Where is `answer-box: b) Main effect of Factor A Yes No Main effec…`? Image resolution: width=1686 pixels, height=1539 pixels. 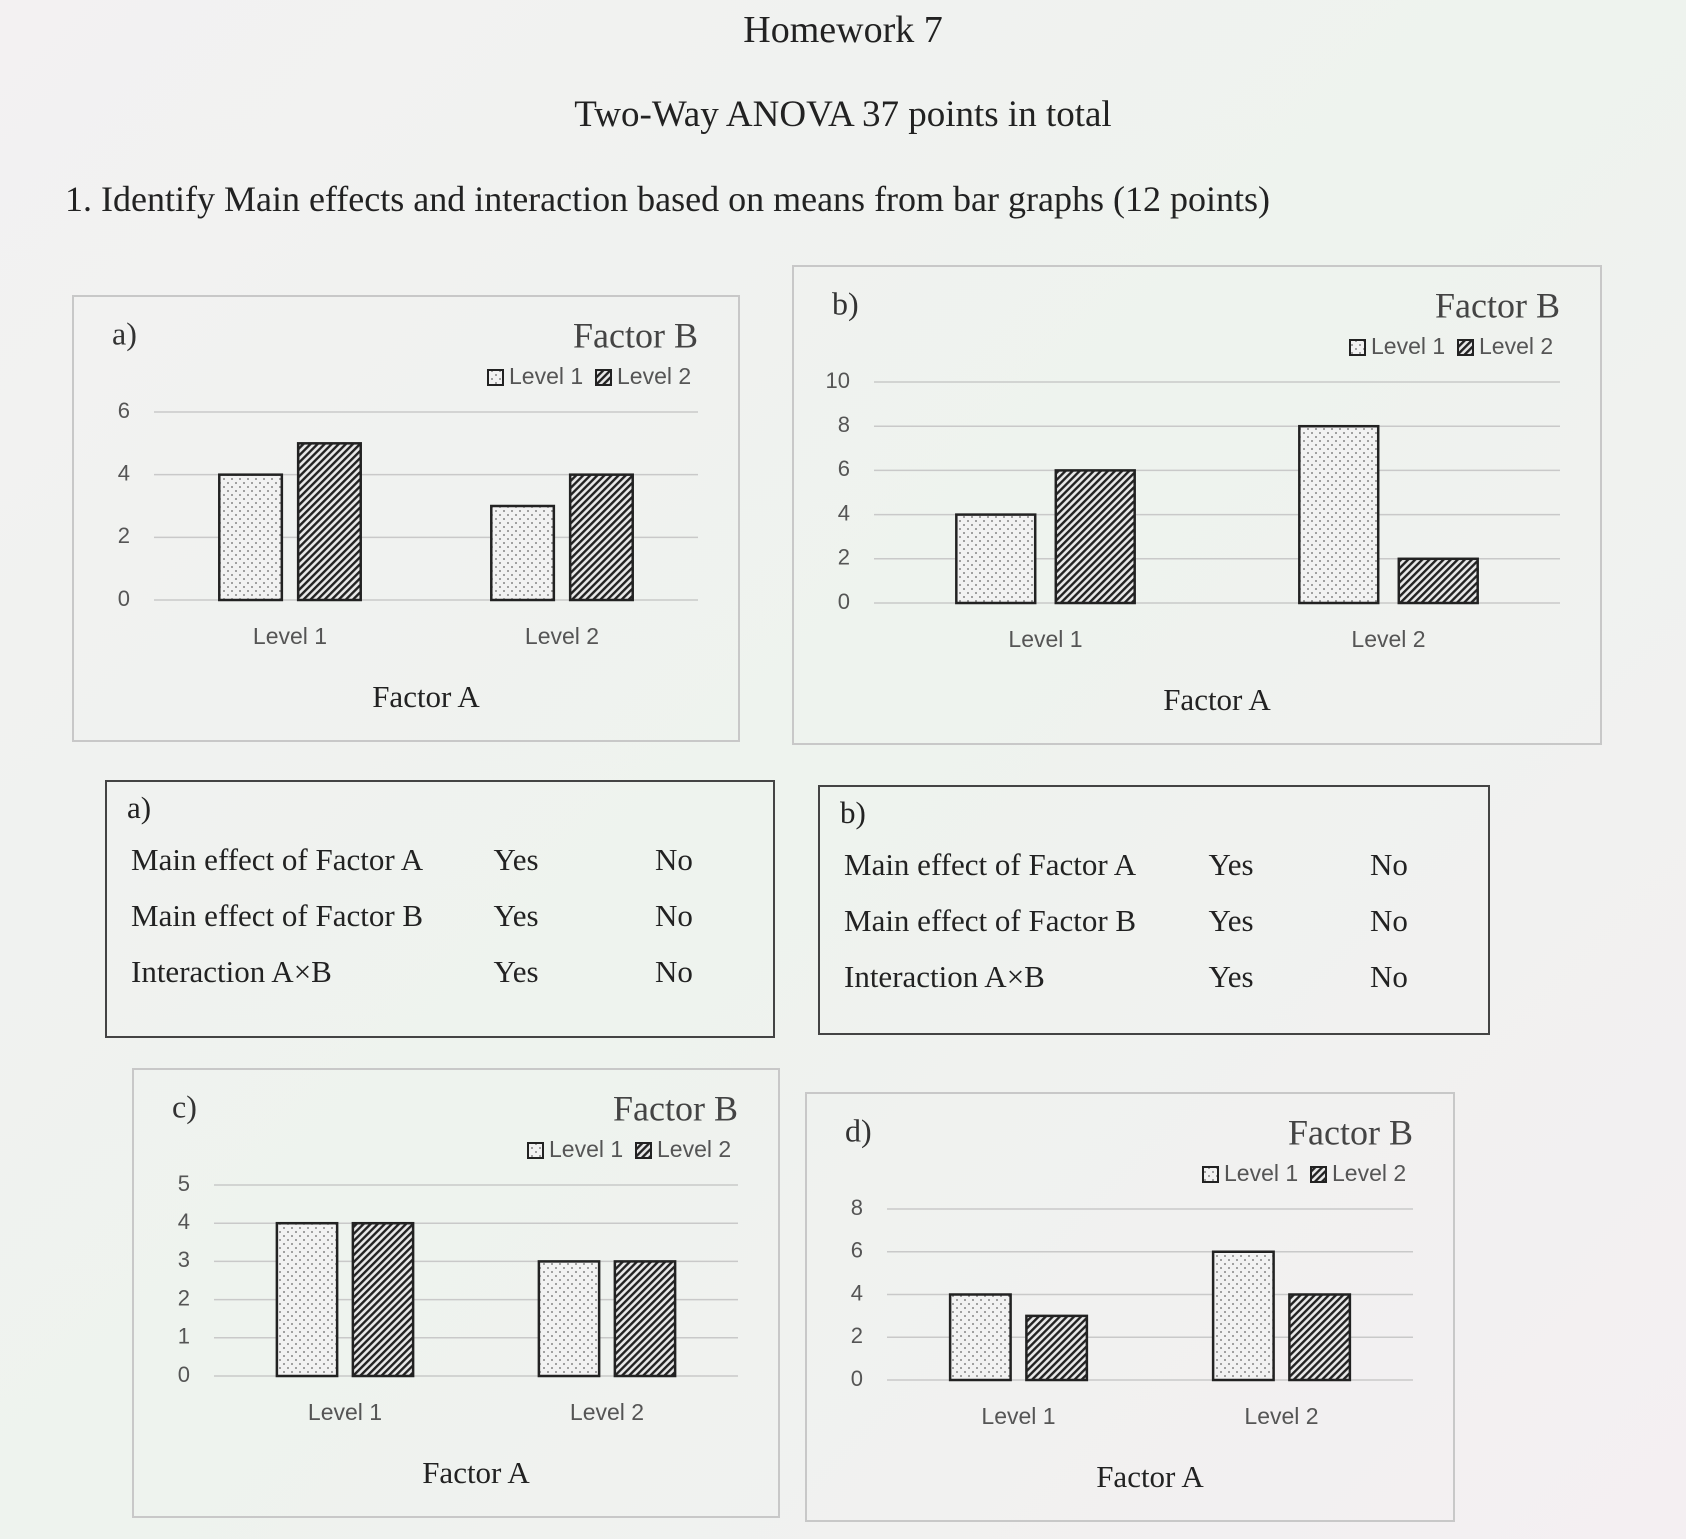 answer-box: b) Main effect of Factor A Yes No Main effec… is located at coordinates (1154, 910).